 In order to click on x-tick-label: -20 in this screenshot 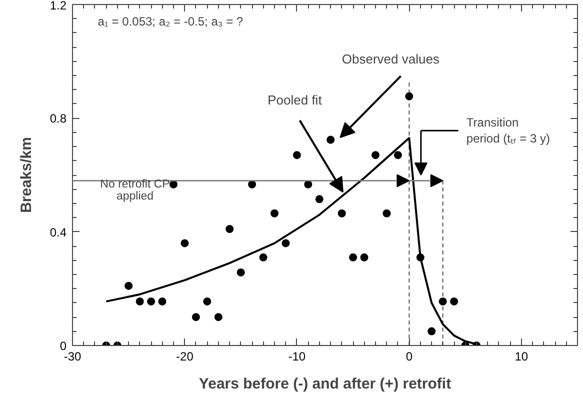, I will do `click(185, 357)`.